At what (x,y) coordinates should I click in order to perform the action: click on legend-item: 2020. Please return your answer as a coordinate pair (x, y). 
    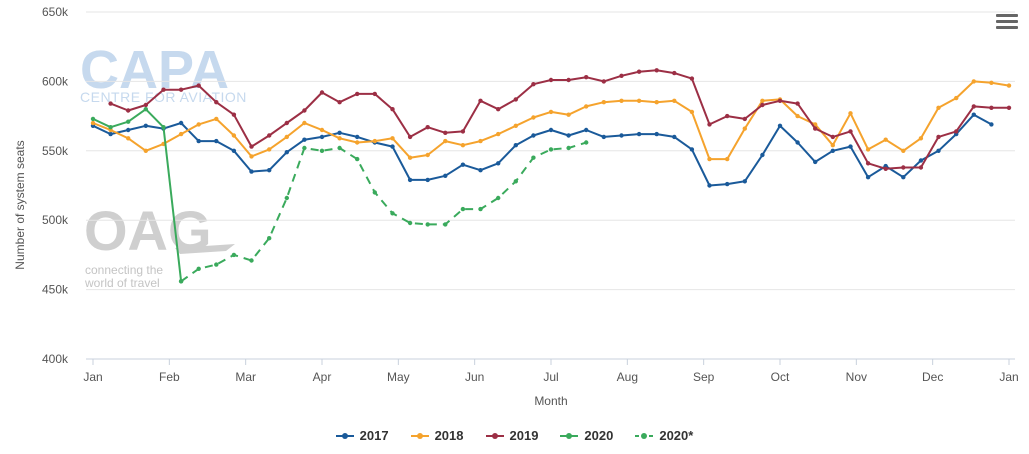
    Looking at the image, I should click on (586, 435).